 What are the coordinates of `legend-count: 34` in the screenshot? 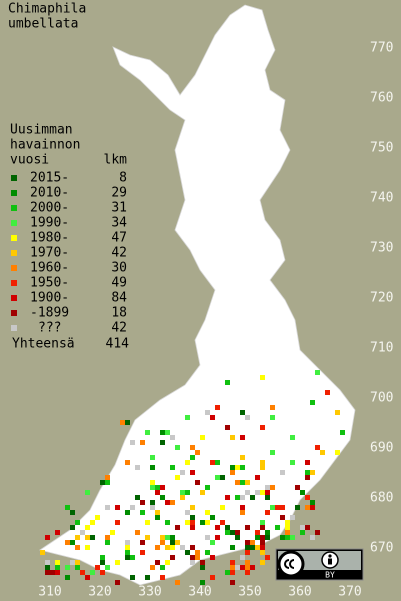 It's located at (119, 223).